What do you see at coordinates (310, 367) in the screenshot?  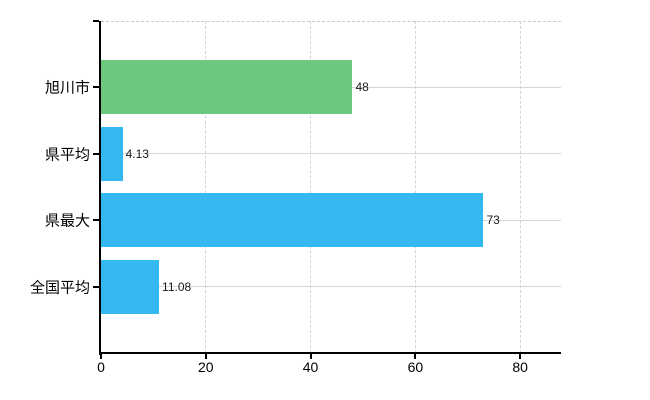 I see `x-axis-tick-label: 40` at bounding box center [310, 367].